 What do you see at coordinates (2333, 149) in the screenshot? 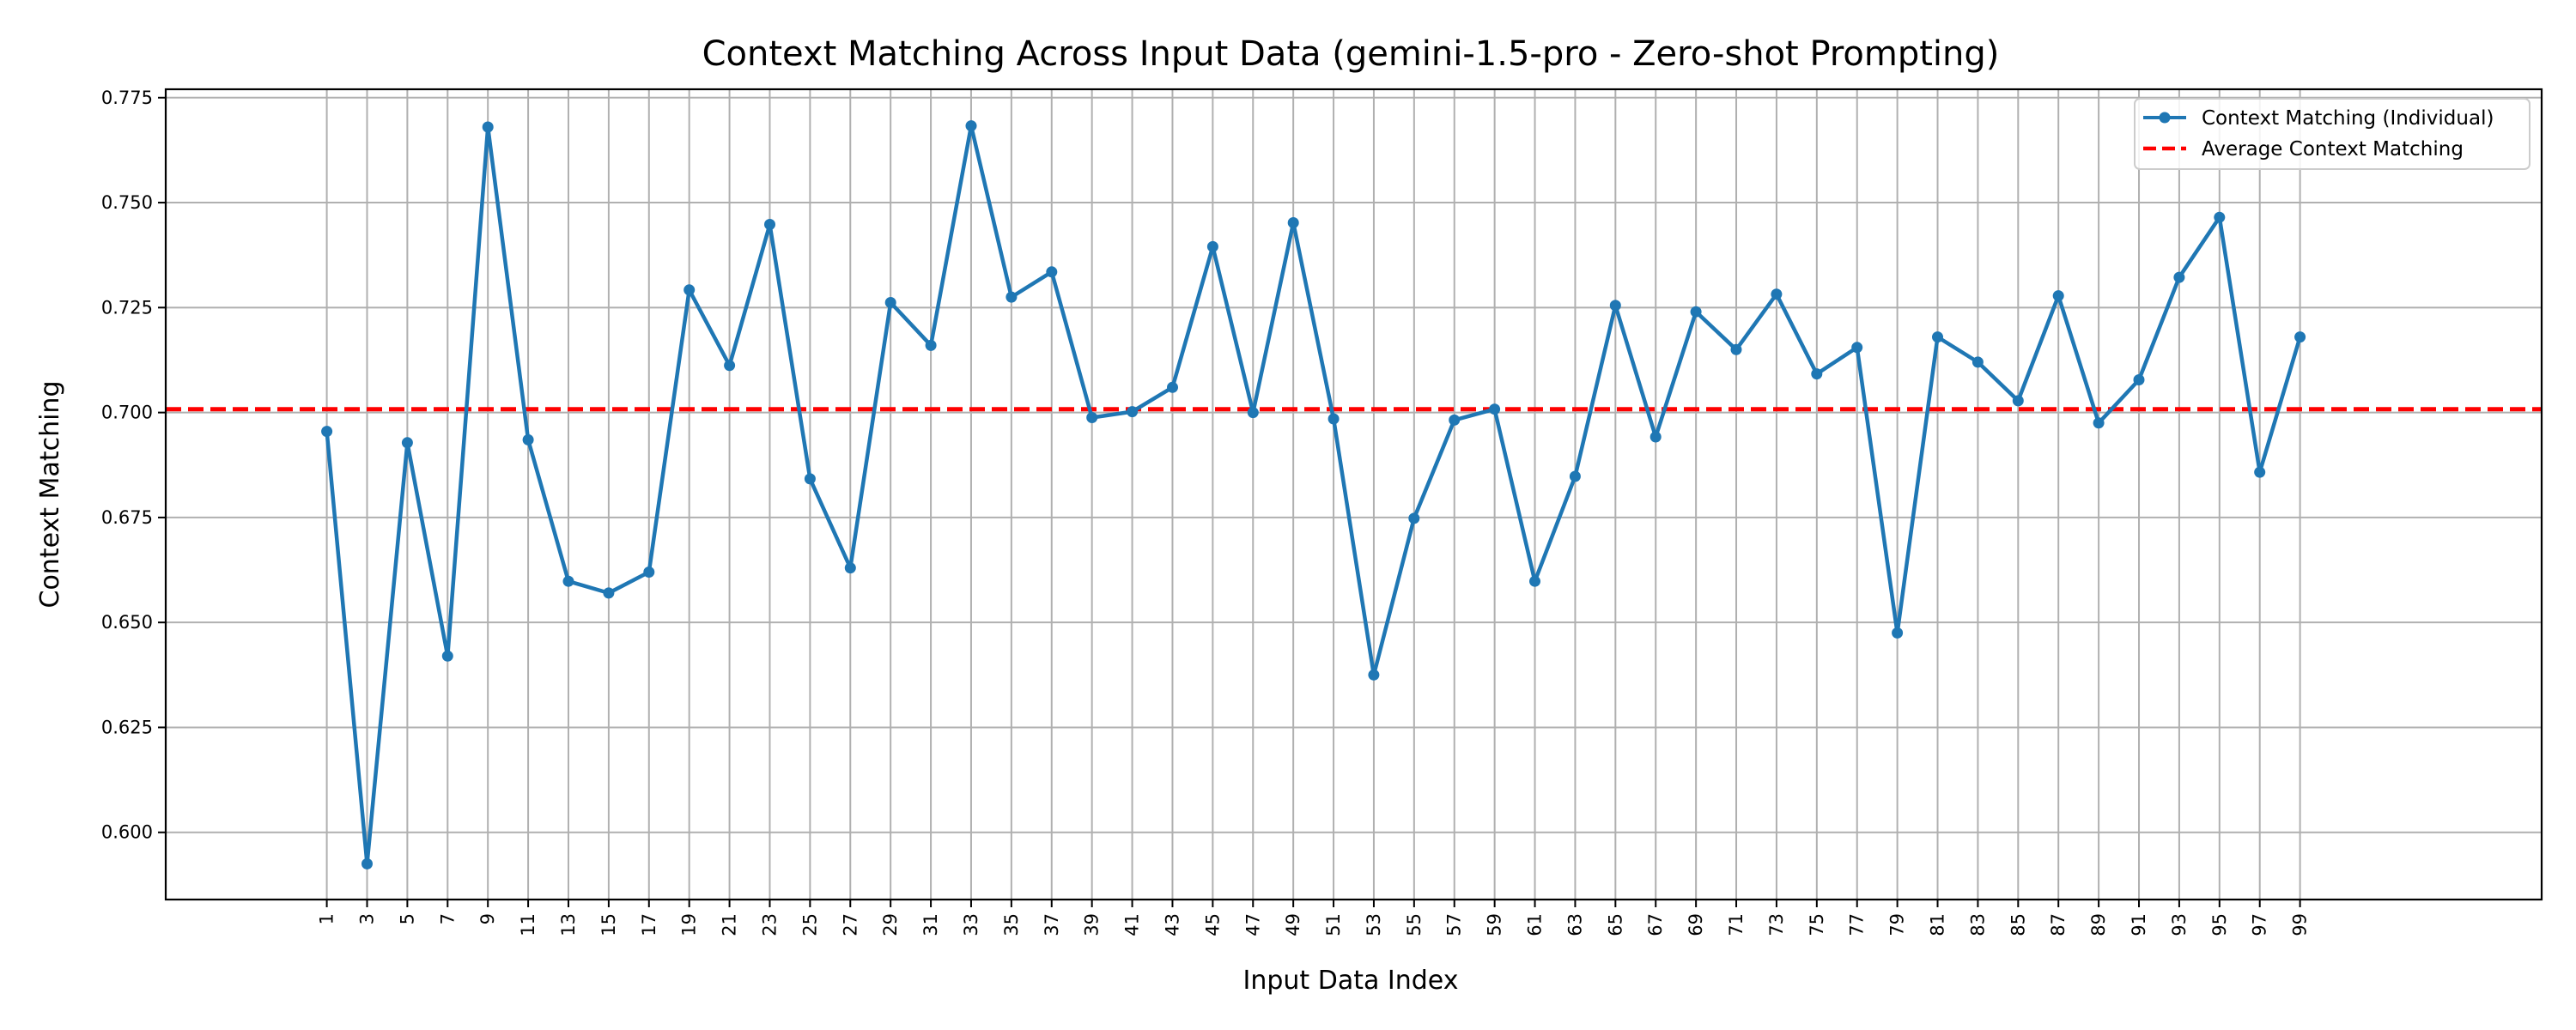
I see `legend-average-label: Average Context Matching` at bounding box center [2333, 149].